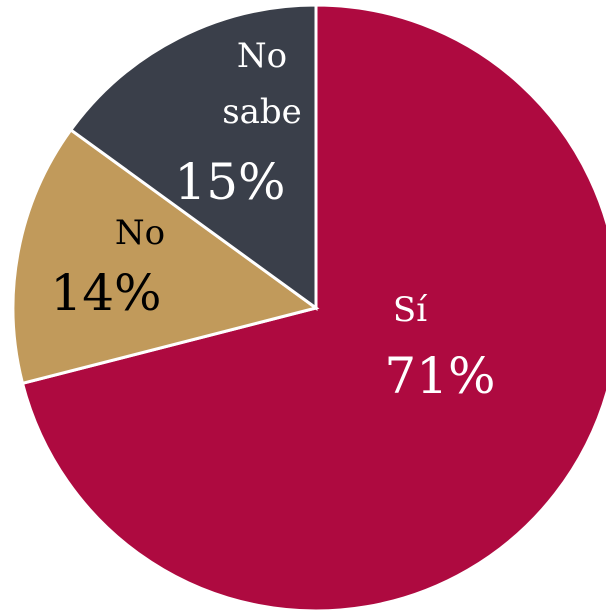  What do you see at coordinates (105, 293) in the screenshot?
I see `slice-value-label: 14%` at bounding box center [105, 293].